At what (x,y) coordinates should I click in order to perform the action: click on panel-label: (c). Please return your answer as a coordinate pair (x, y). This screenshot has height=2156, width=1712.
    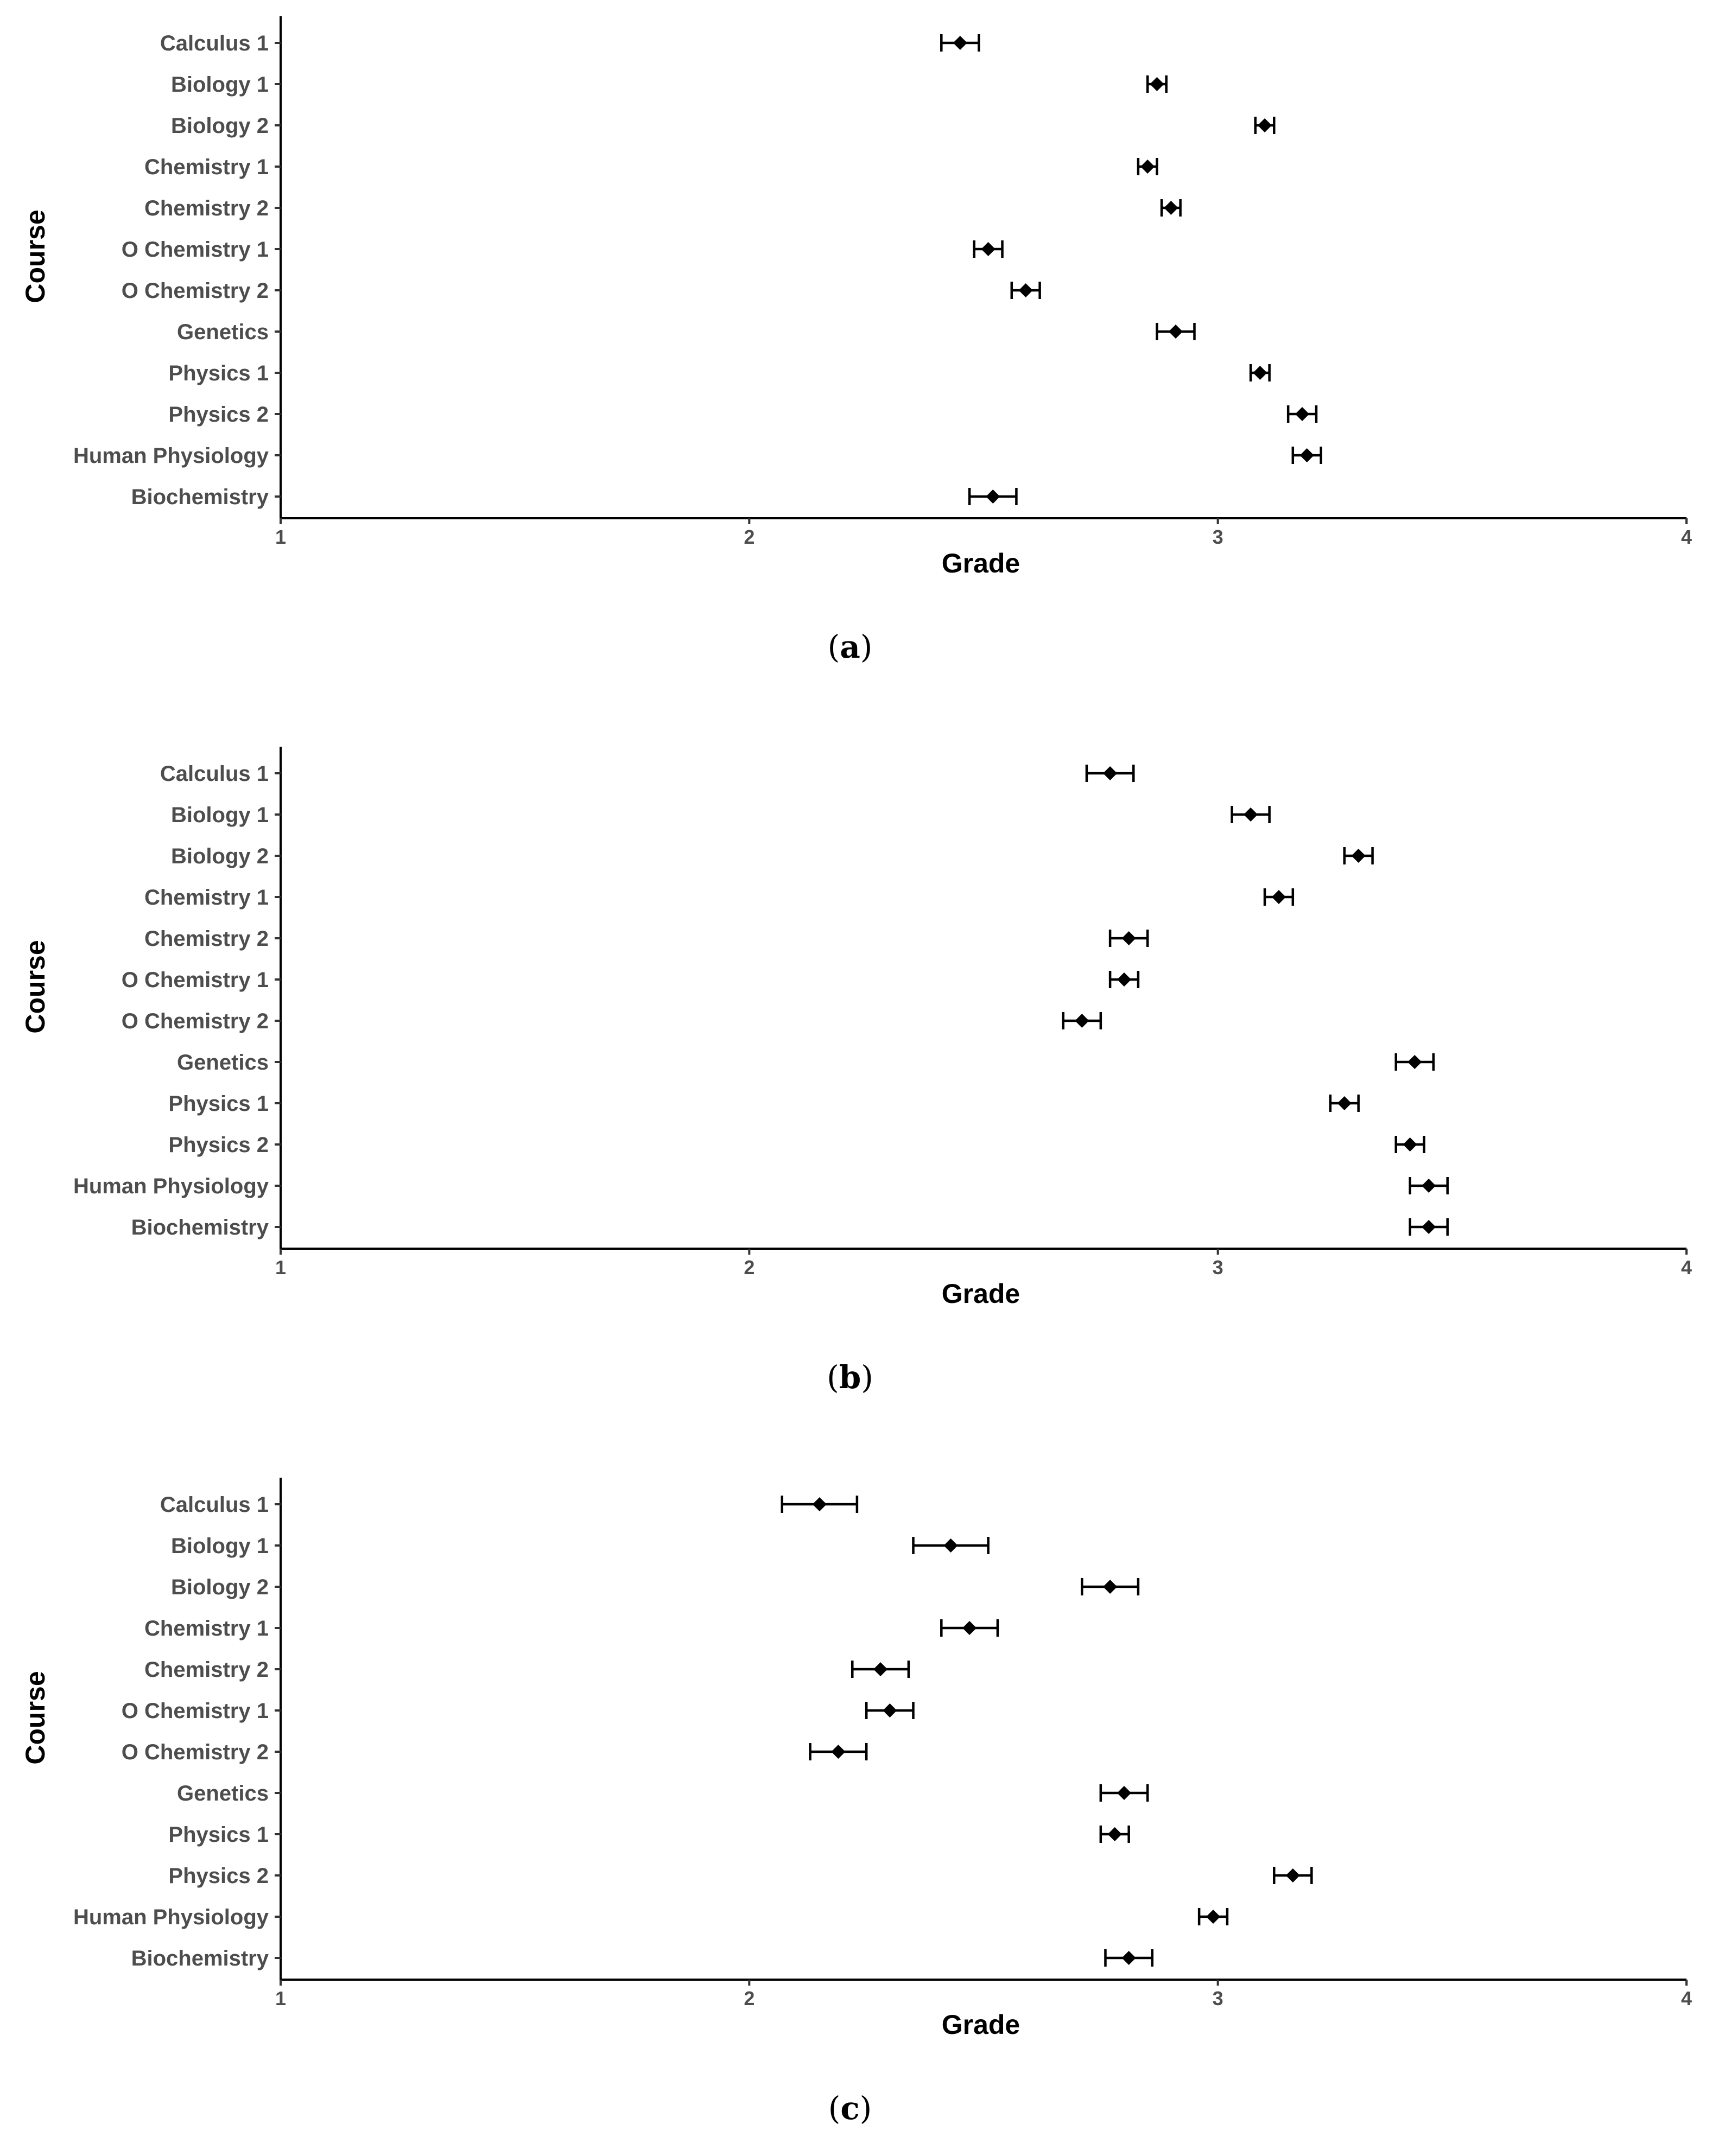
    Looking at the image, I should click on (850, 2108).